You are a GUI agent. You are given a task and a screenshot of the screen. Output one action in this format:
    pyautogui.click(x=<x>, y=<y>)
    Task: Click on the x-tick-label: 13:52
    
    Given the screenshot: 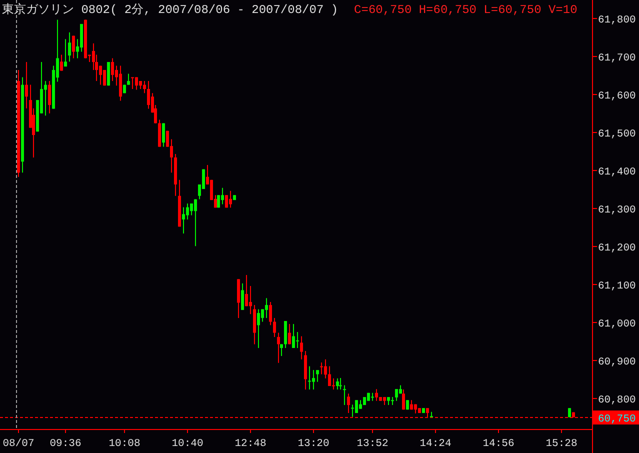 What is the action you would take?
    pyautogui.click(x=372, y=444)
    